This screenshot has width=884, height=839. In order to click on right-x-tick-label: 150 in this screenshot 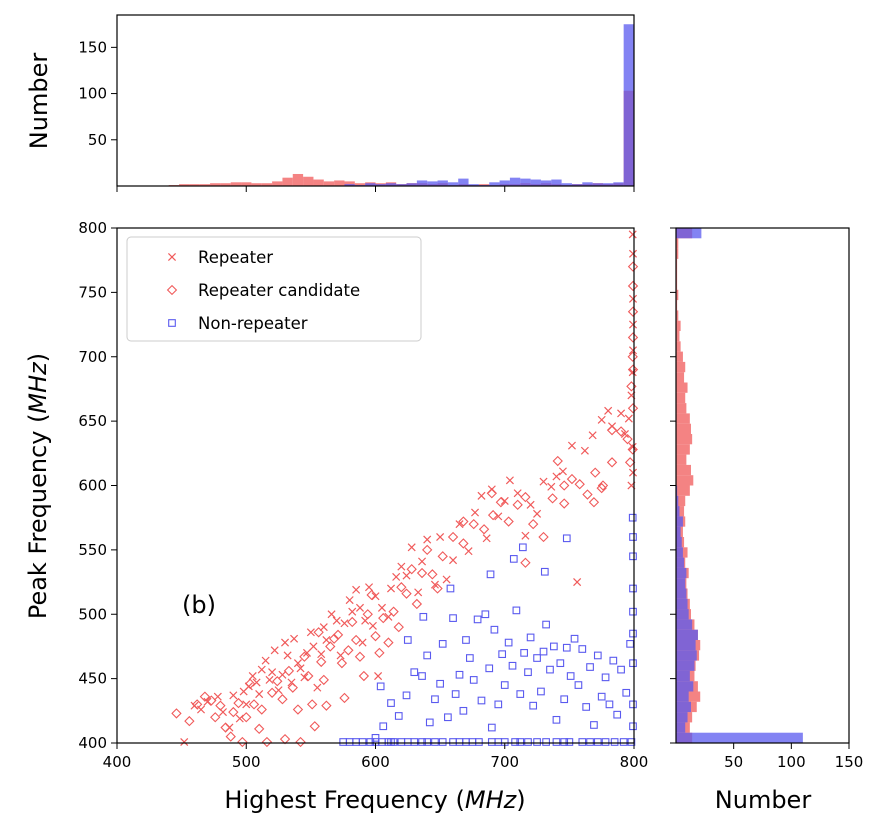, I will do `click(849, 762)`.